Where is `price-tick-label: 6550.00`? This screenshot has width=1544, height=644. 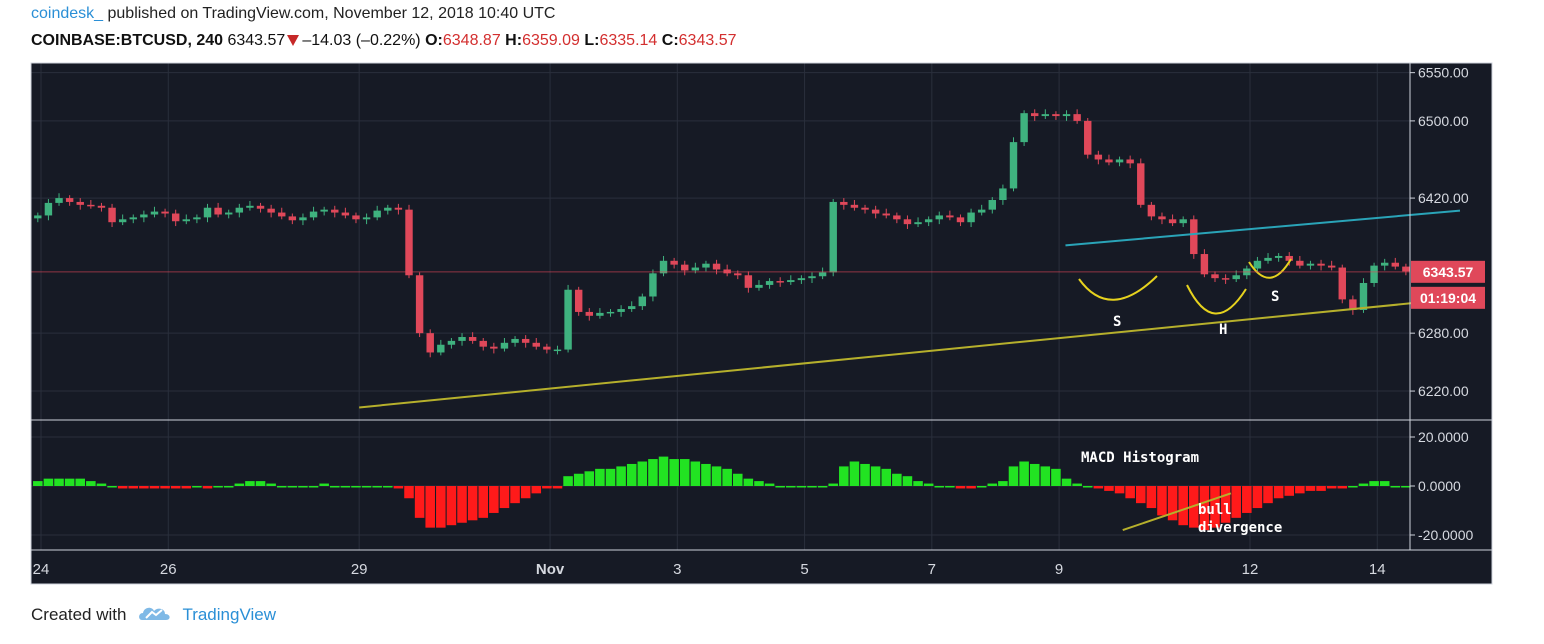 price-tick-label: 6550.00 is located at coordinates (1443, 73).